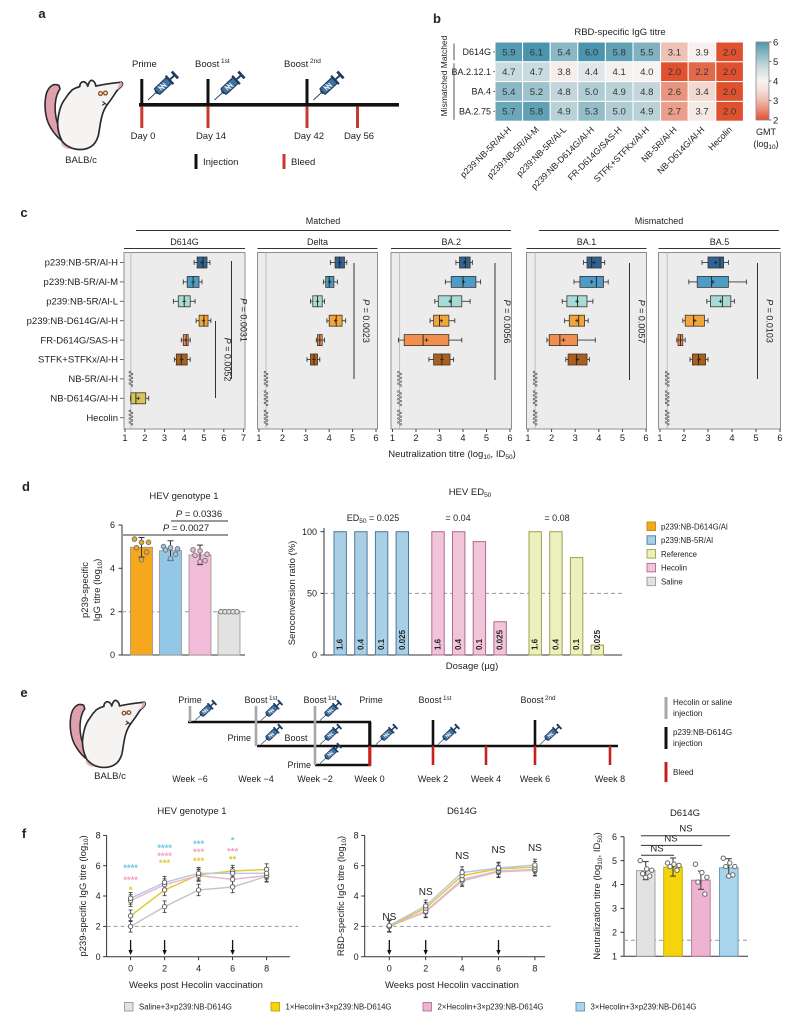 The width and height of the screenshot is (790, 1027). I want to click on svg-text: 5.0, so click(591, 92).